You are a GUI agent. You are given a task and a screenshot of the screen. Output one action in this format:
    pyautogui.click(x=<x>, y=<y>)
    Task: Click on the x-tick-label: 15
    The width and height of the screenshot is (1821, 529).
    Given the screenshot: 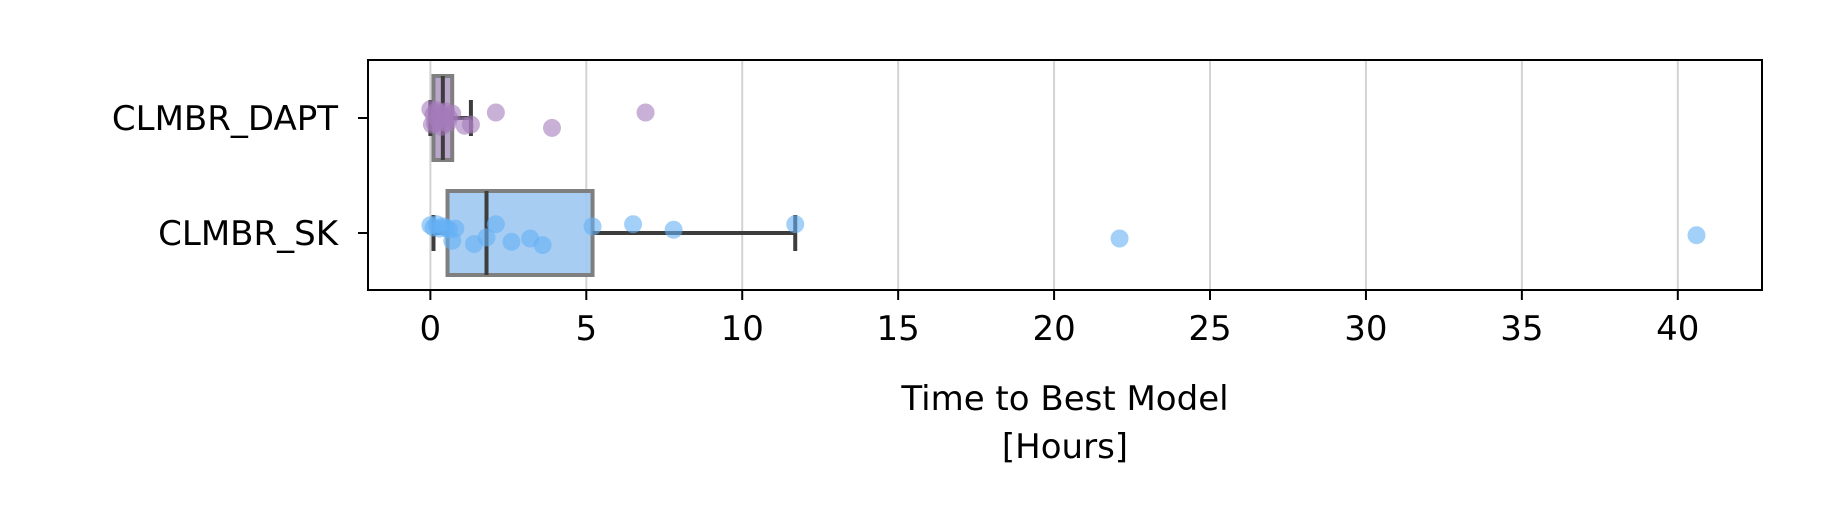 What is the action you would take?
    pyautogui.click(x=898, y=329)
    